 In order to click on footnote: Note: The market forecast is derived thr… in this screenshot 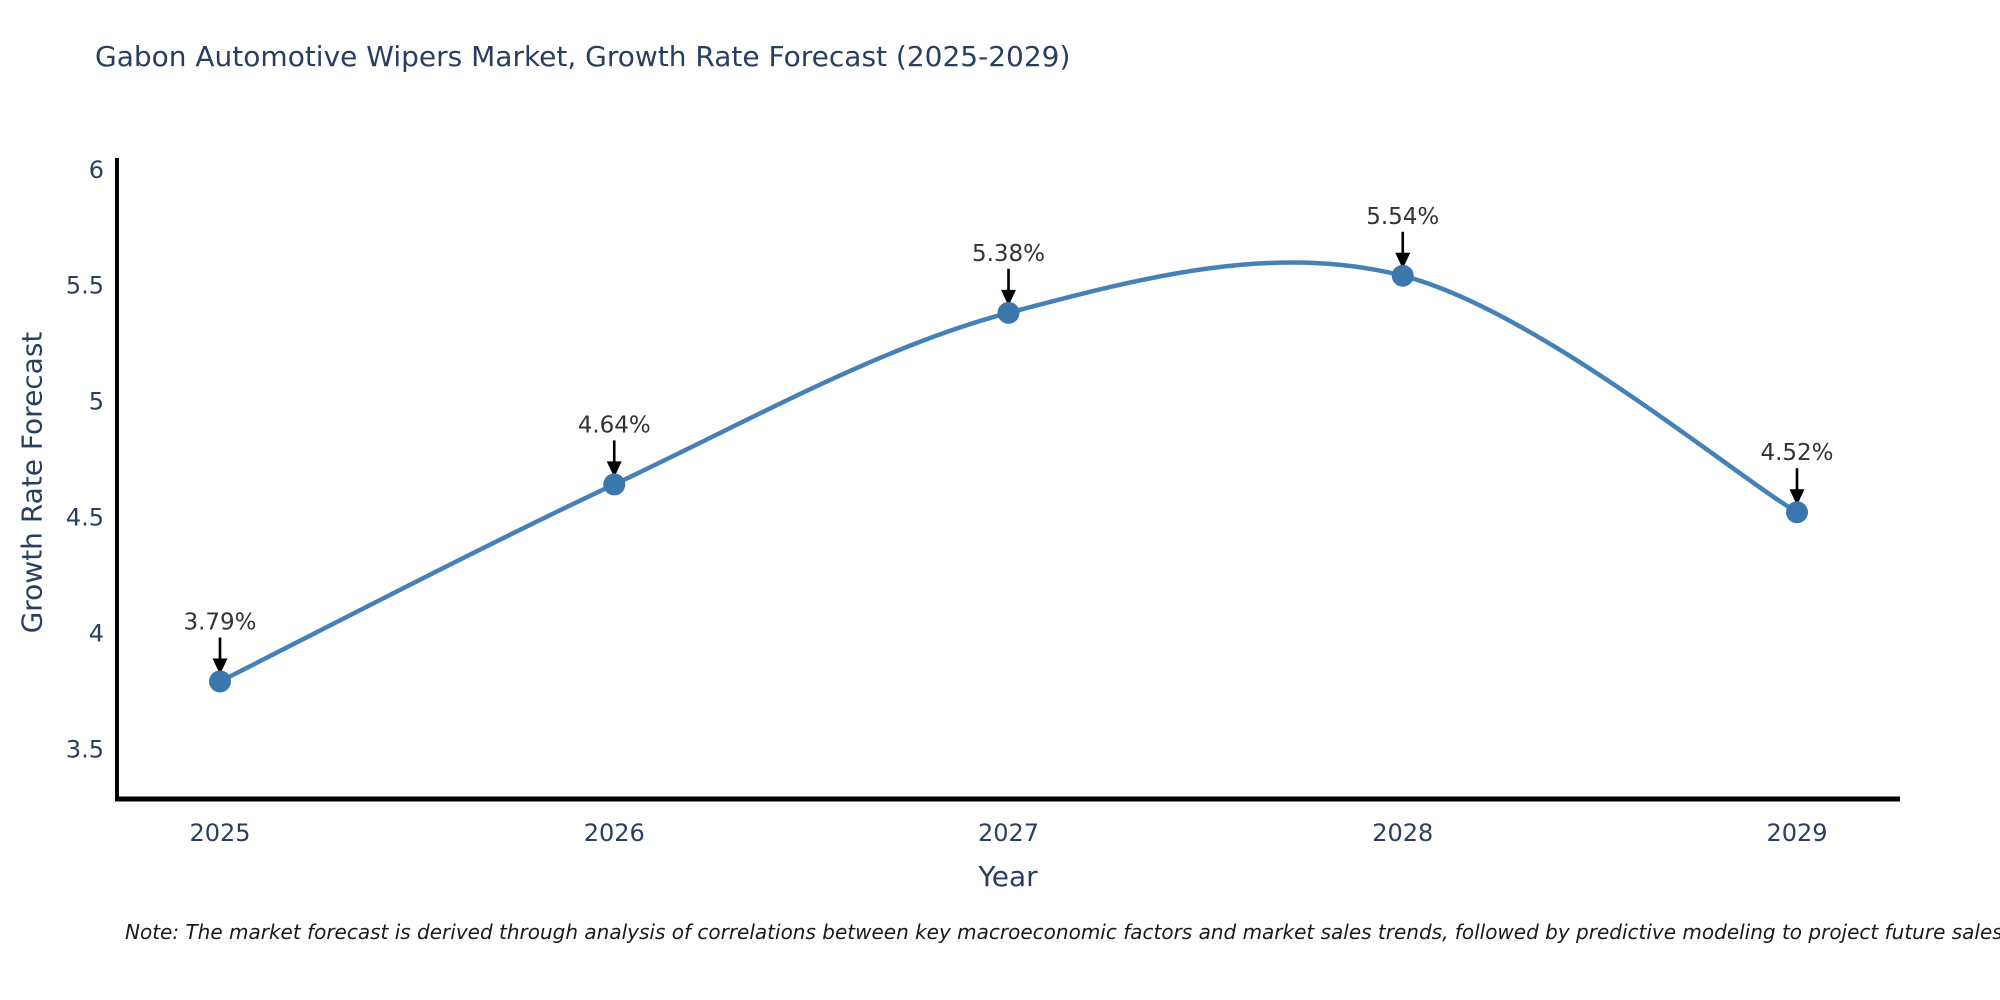, I will do `click(1062, 932)`.